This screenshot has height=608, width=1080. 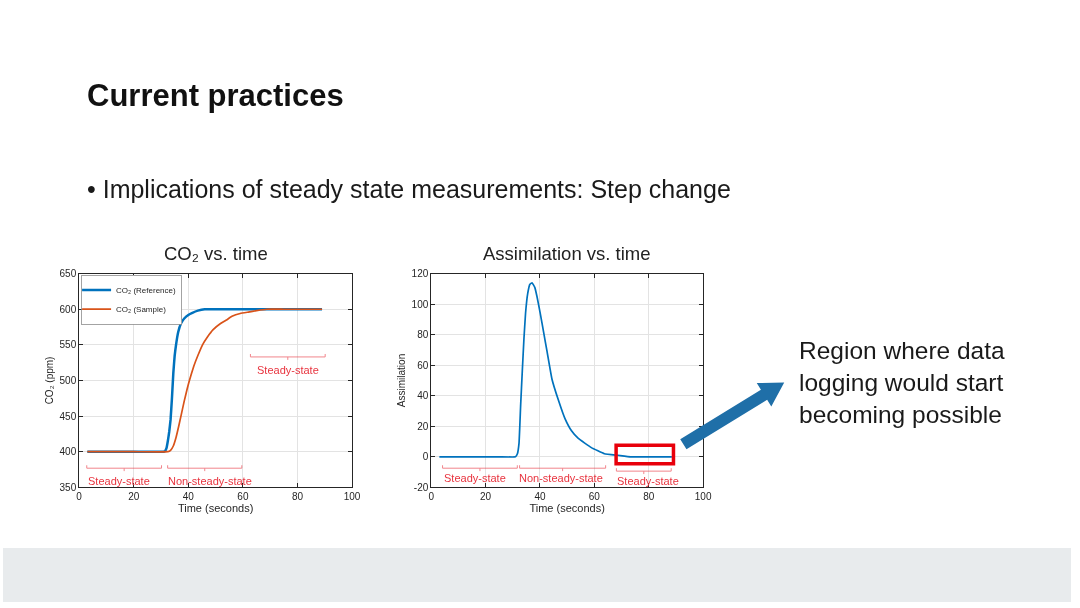 I want to click on y-tick-label: 650, so click(x=68, y=274).